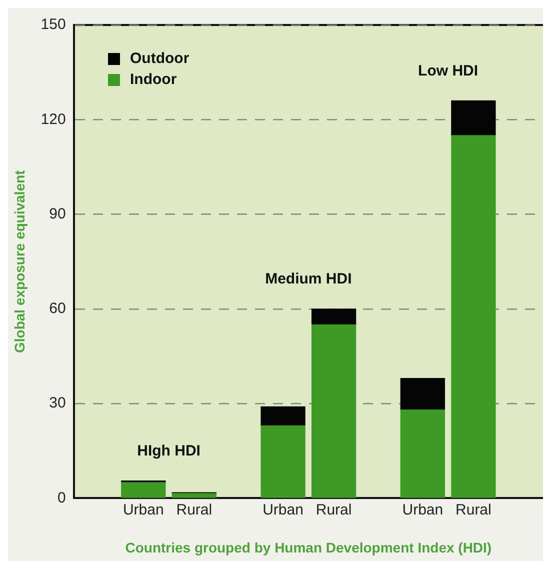 Image resolution: width=551 pixels, height=569 pixels. What do you see at coordinates (168, 451) in the screenshot?
I see `annotation: HIgh HDI` at bounding box center [168, 451].